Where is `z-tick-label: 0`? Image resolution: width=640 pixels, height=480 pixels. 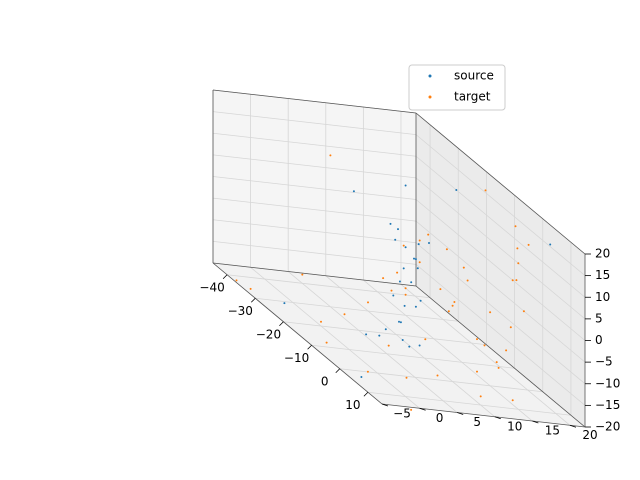
z-tick-label: 0 is located at coordinates (599, 340).